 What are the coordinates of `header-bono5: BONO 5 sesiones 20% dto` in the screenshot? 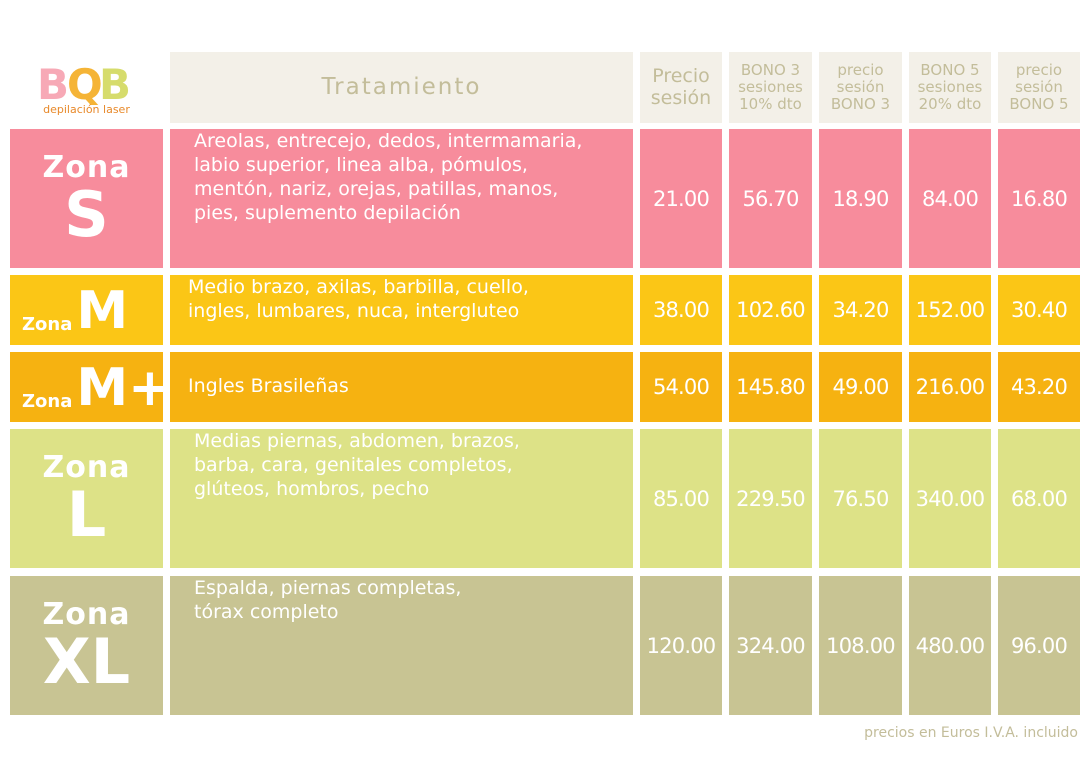 It's located at (950, 87).